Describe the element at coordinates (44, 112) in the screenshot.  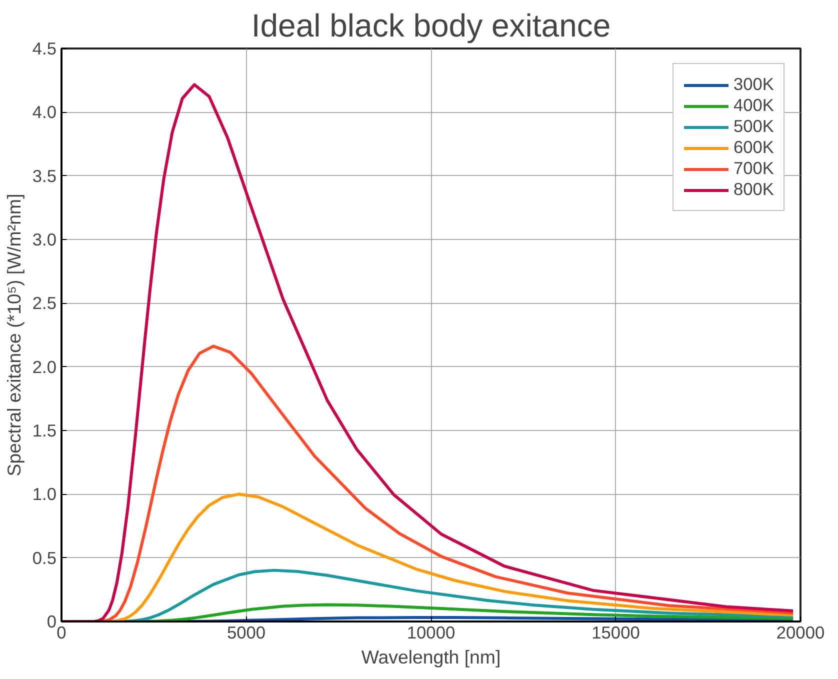
I see `y-tick-label: 4.0` at that location.